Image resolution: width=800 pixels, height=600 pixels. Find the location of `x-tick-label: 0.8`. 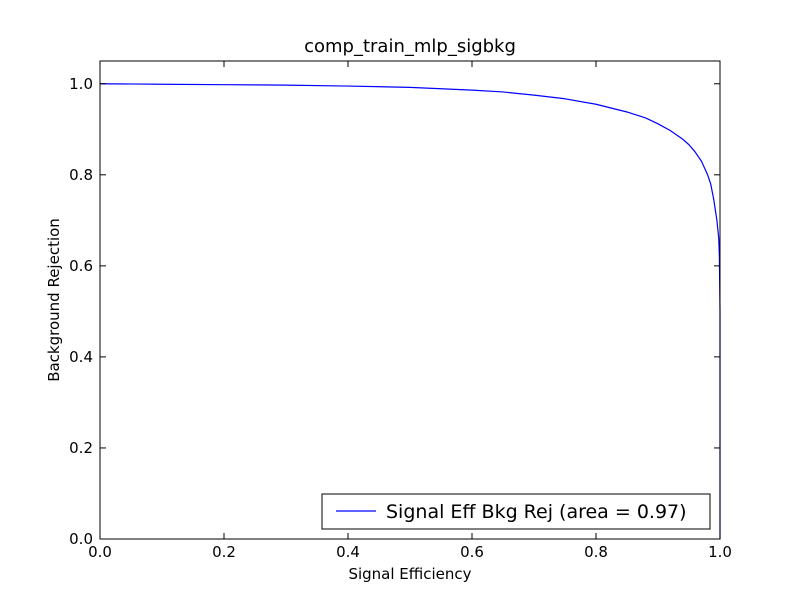

x-tick-label: 0.8 is located at coordinates (596, 552).